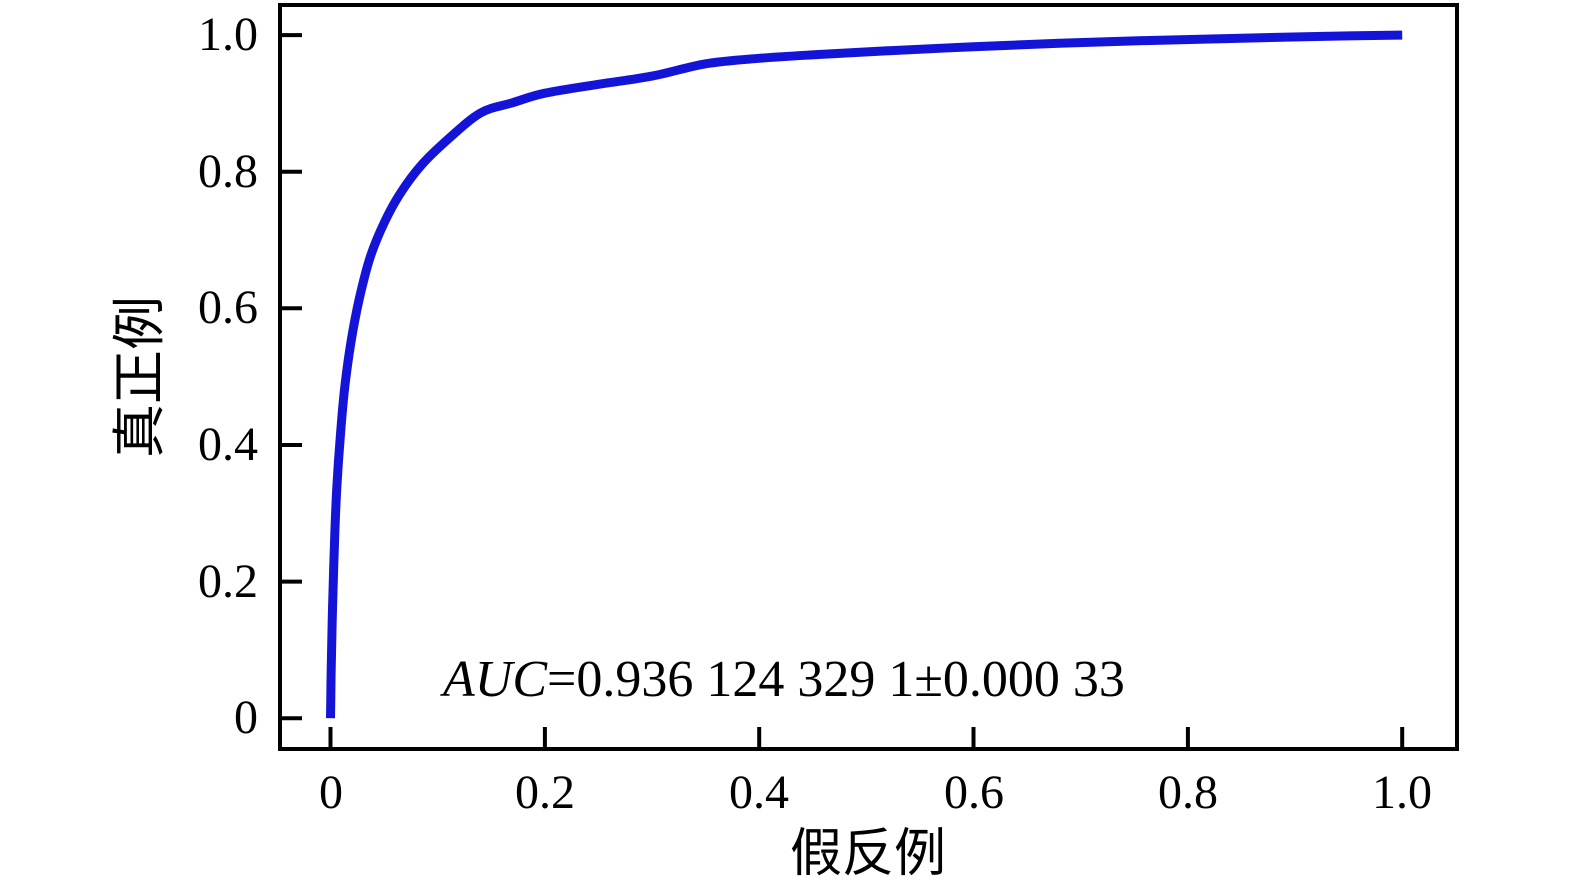 This screenshot has width=1575, height=895. I want to click on y-axis-title: 真正例, so click(140, 377).